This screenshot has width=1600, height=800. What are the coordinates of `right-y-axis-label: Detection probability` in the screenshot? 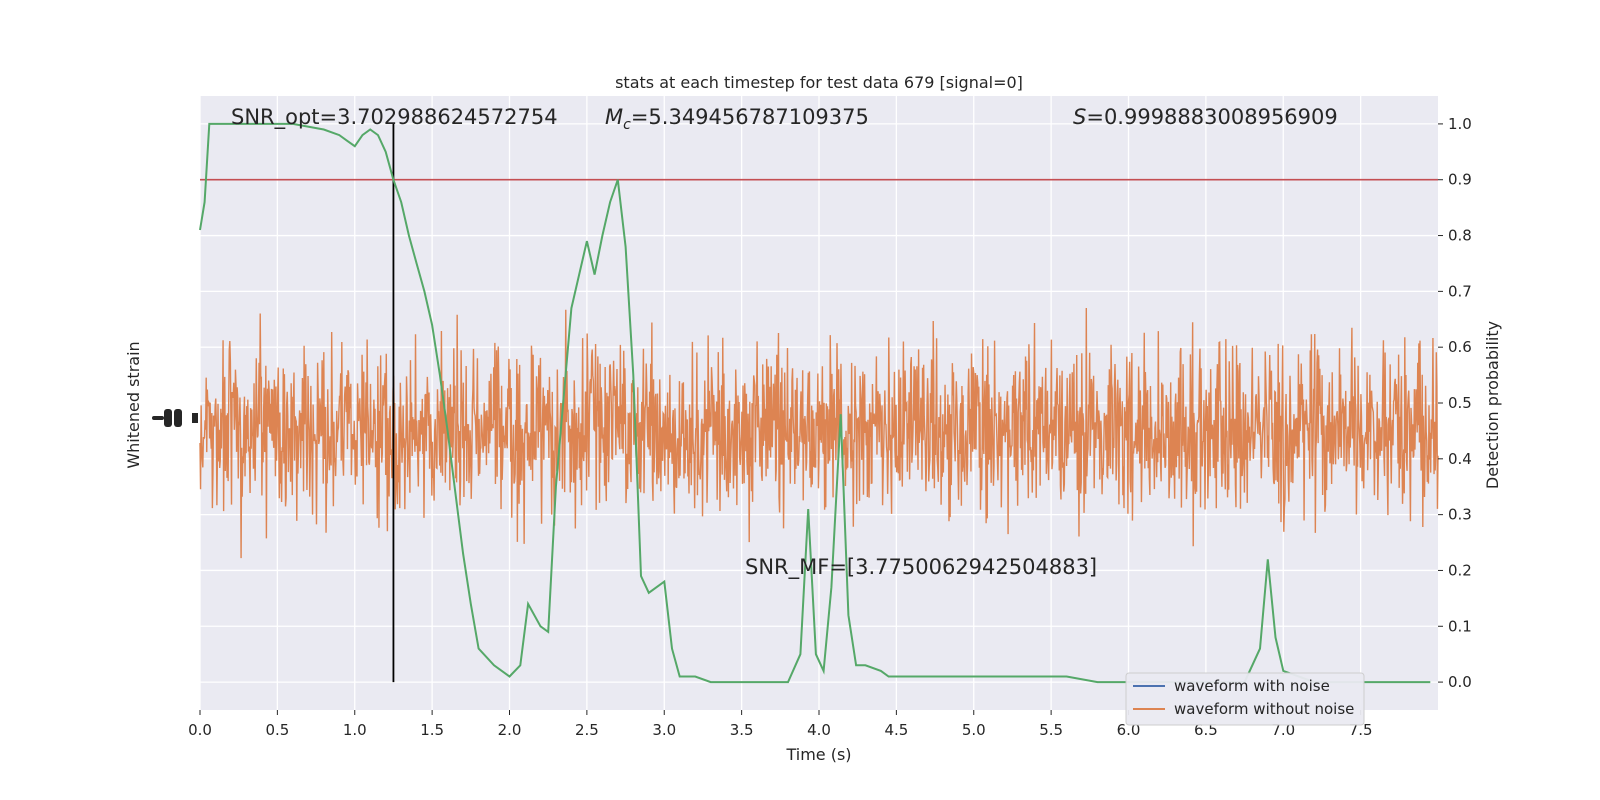 It's located at (1492, 405).